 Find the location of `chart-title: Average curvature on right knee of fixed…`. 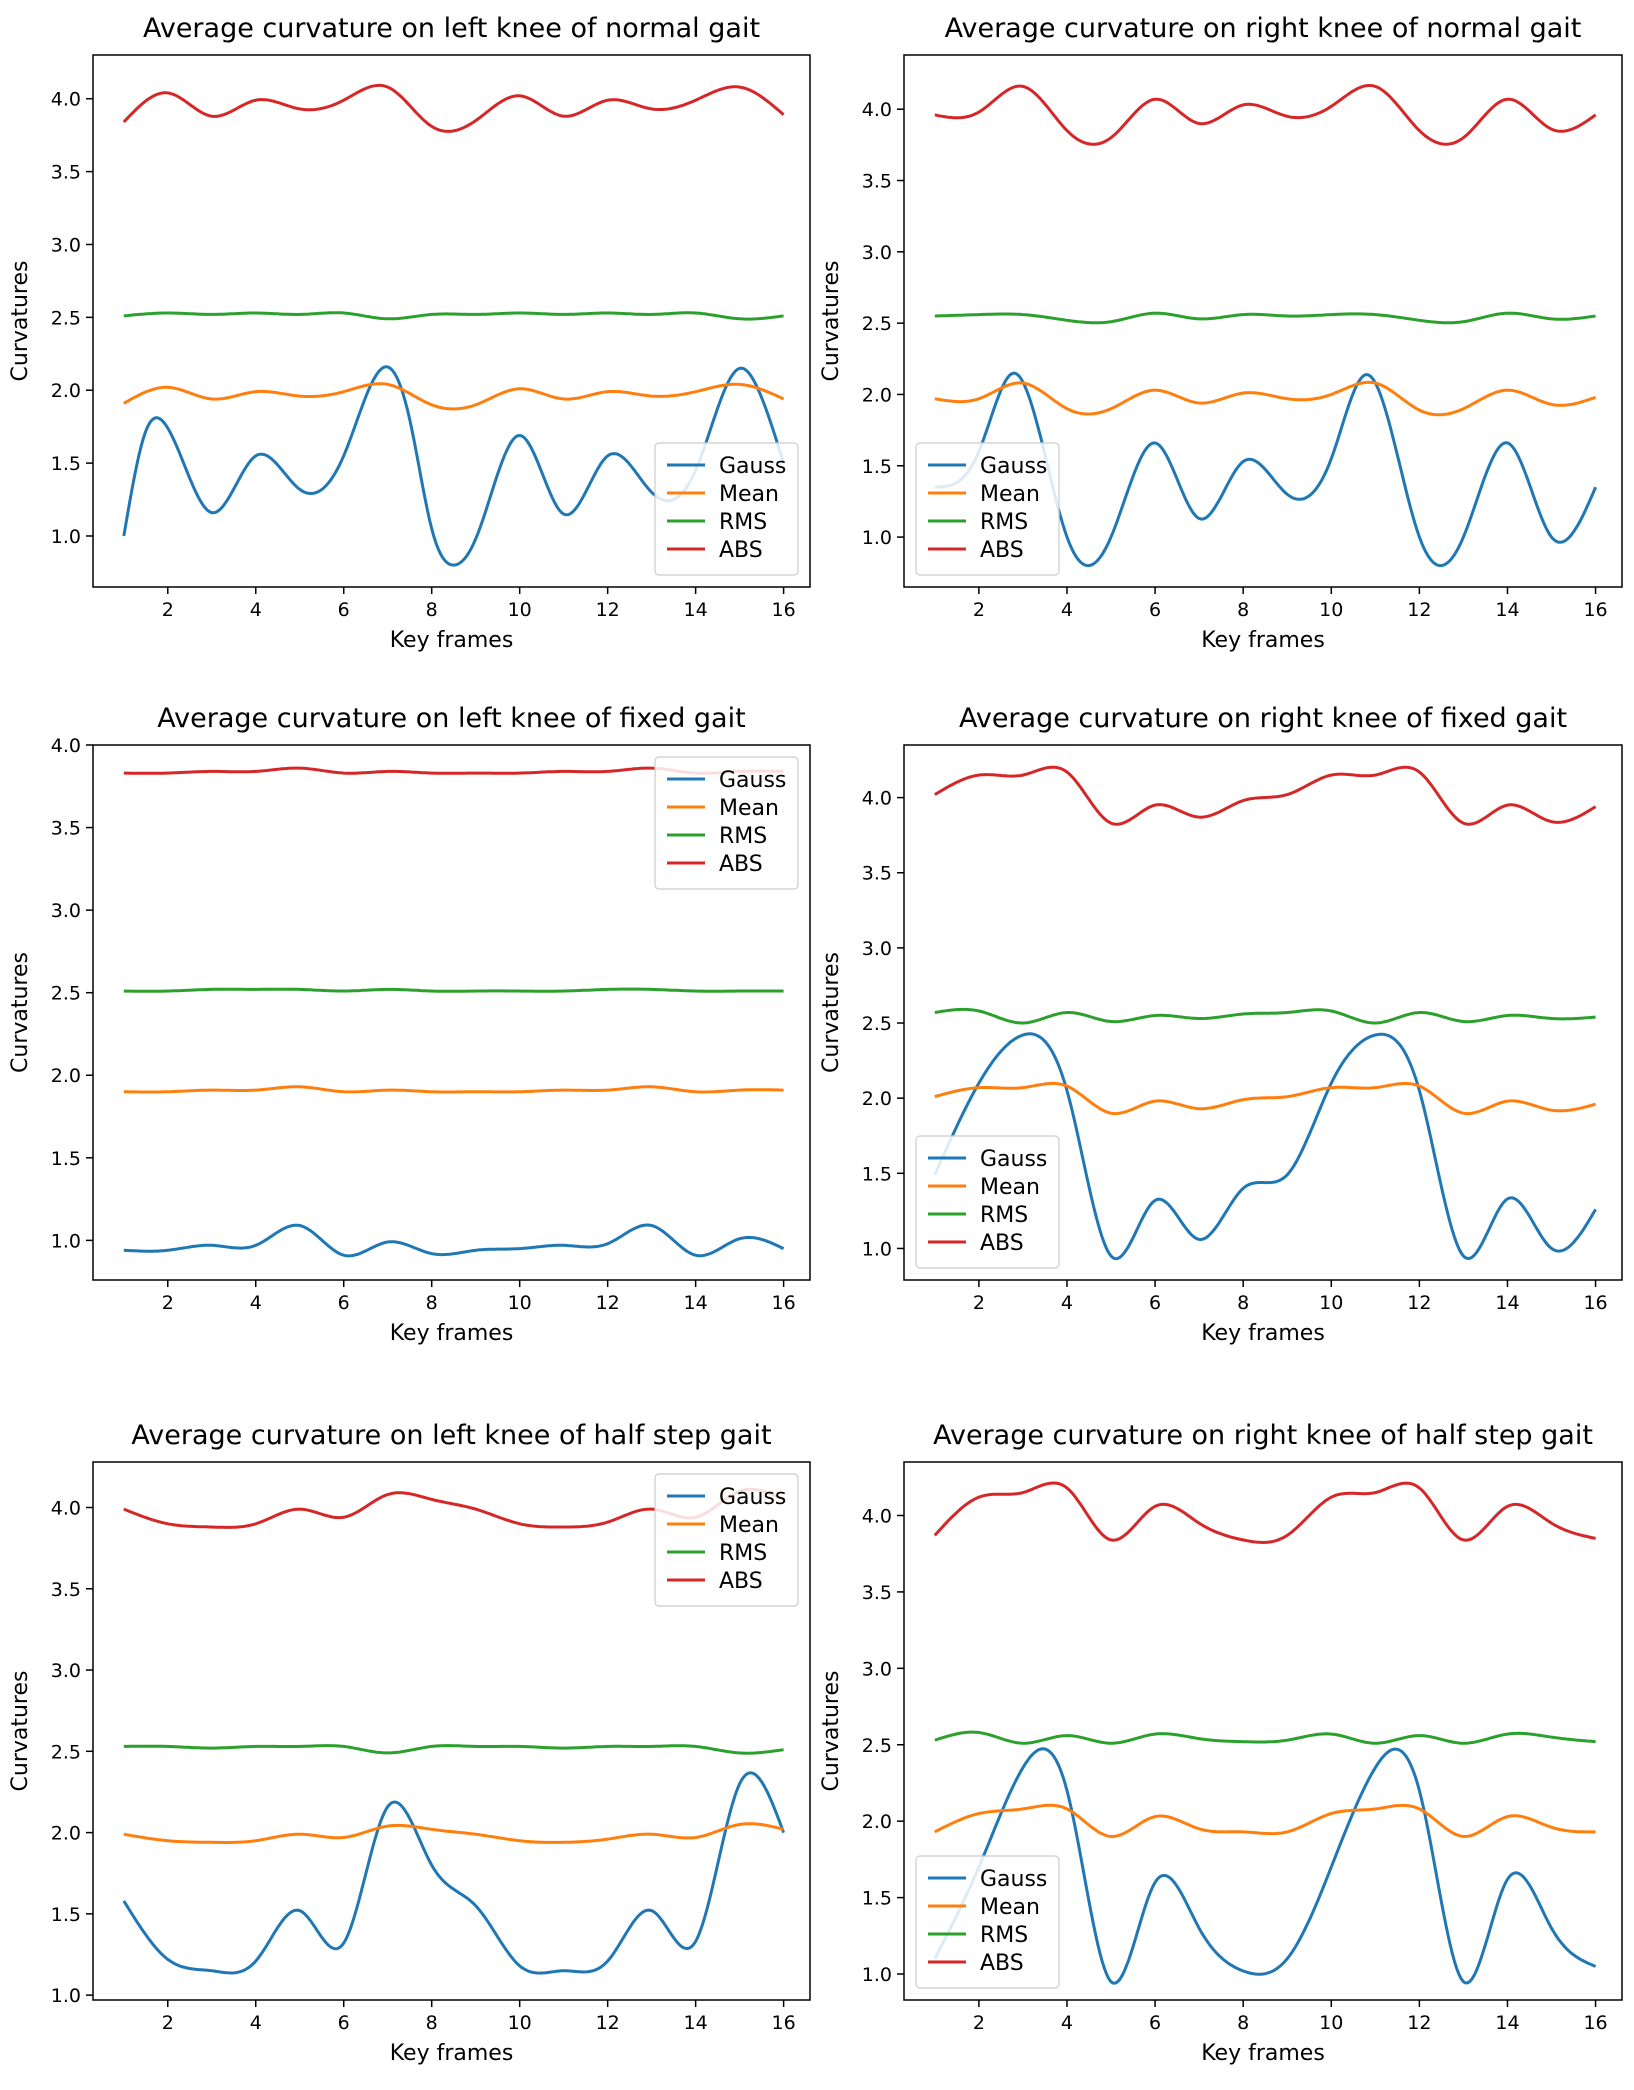

chart-title: Average curvature on right knee of fixed… is located at coordinates (1263, 718).